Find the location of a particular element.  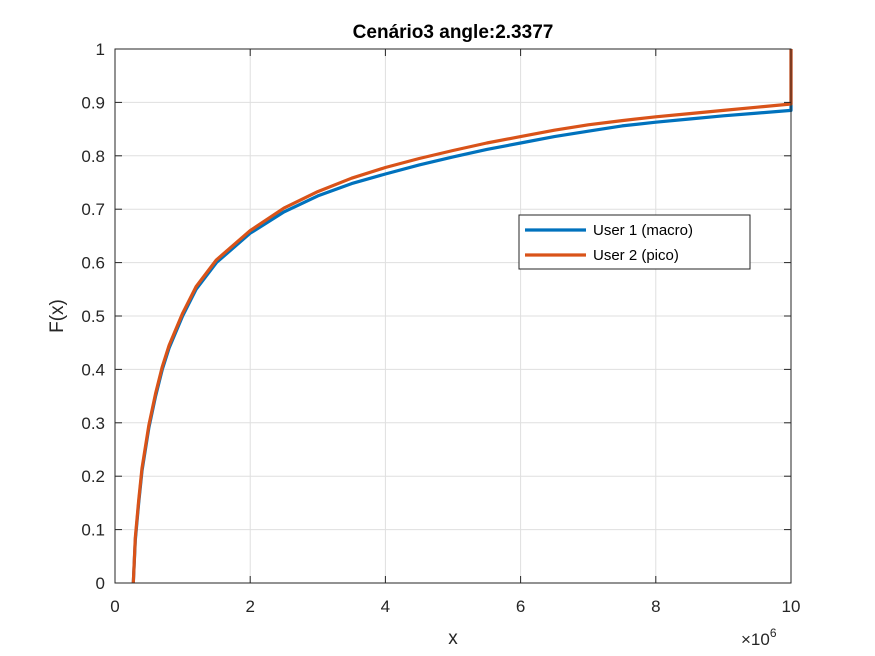

x-multiplier-exponent: 6 is located at coordinates (773, 633).